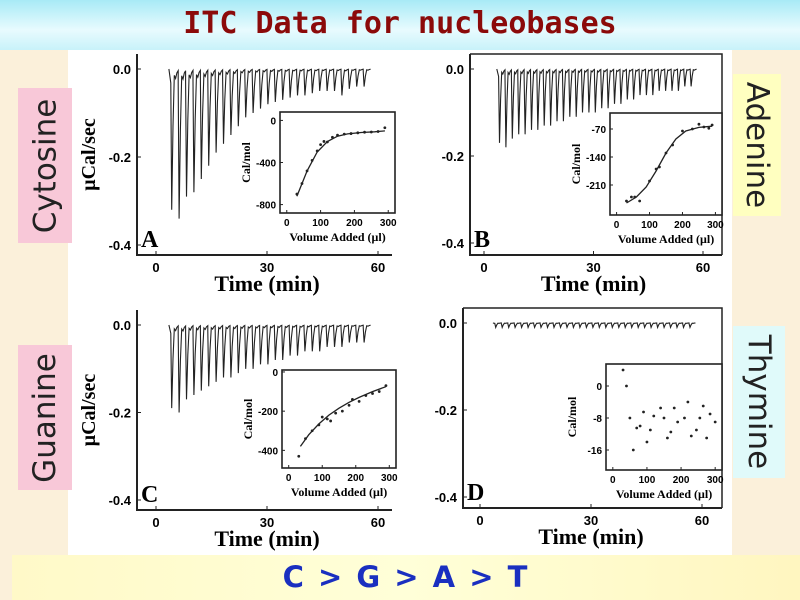 The height and width of the screenshot is (600, 800). Describe the element at coordinates (45, 417) in the screenshot. I see `guanine-label-box: Guanine` at that location.